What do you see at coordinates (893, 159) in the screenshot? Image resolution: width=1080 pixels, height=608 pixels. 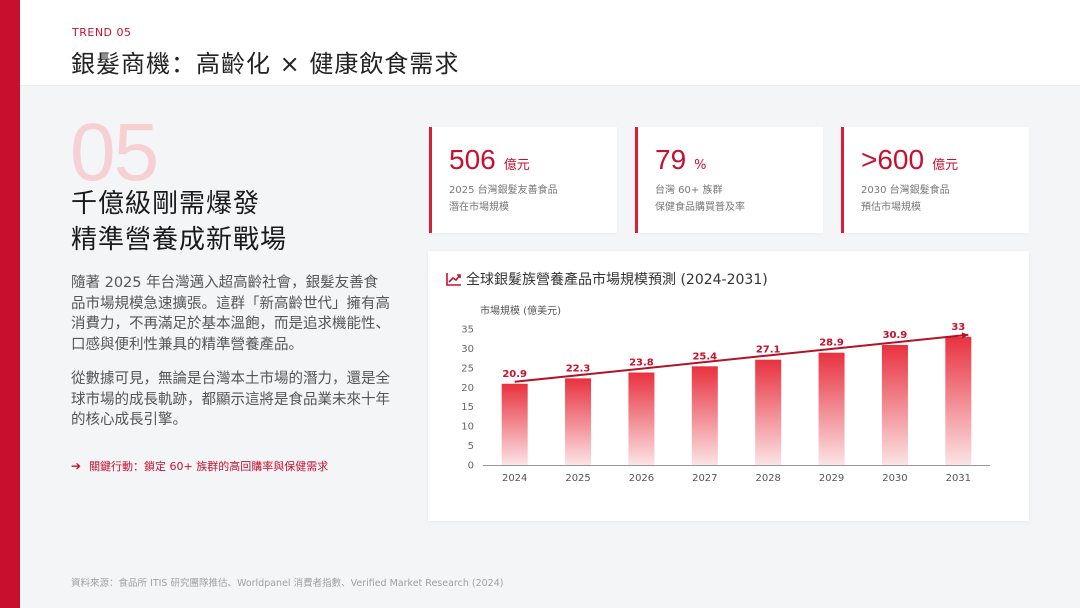 I see `kpi-number: >600` at bounding box center [893, 159].